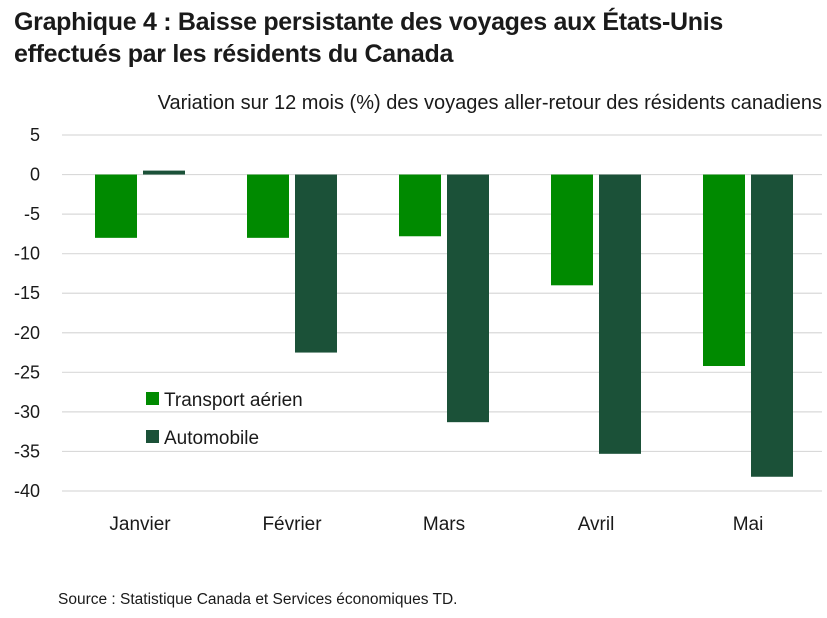 Image resolution: width=827 pixels, height=618 pixels. I want to click on x-axis-categories: Janvier Février Mars Avril Mai, so click(436, 524).